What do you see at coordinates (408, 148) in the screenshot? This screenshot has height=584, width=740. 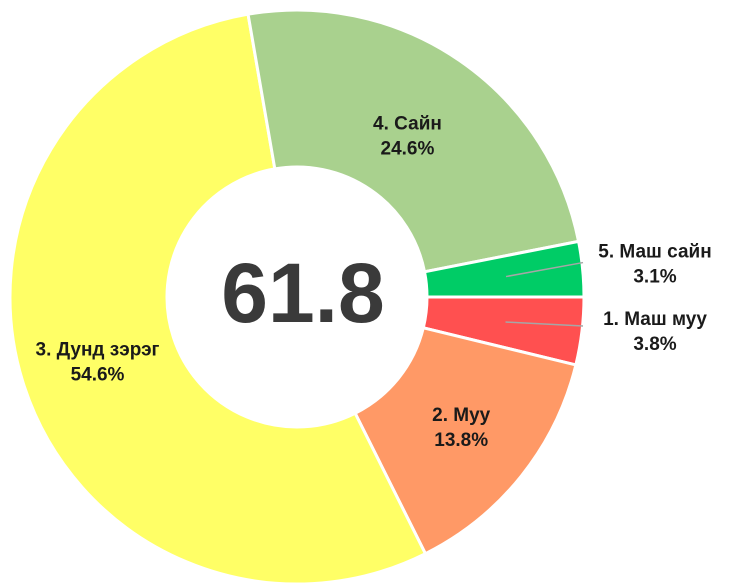 I see `slice-value: 24.6%` at bounding box center [408, 148].